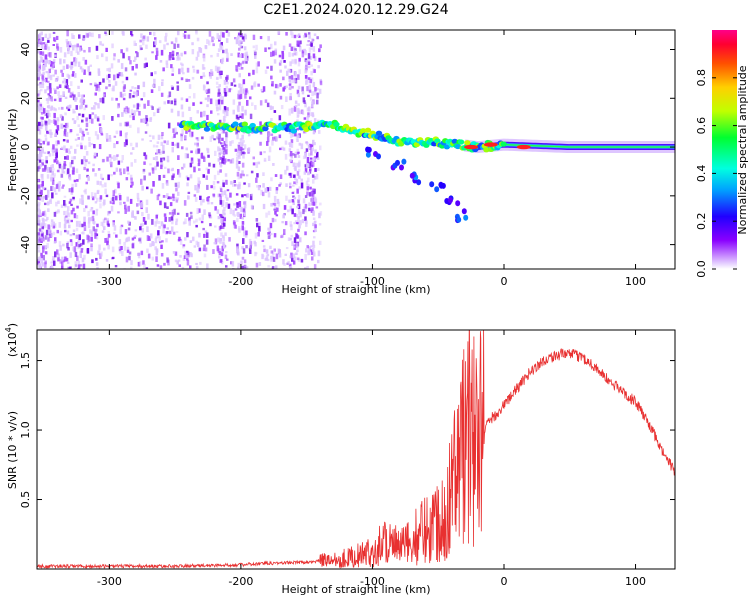 The height and width of the screenshot is (600, 750). Describe the element at coordinates (12, 450) in the screenshot. I see `snr-y-axis-label: SNR (10 * v/v)` at that location.